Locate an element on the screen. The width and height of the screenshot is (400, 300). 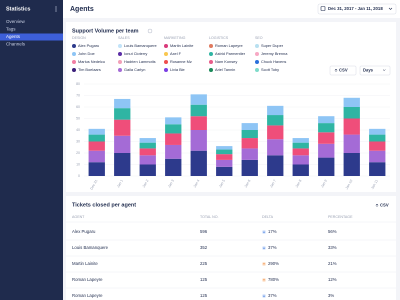
x-tick-label: Dec 31 is located at coordinates (93, 185).